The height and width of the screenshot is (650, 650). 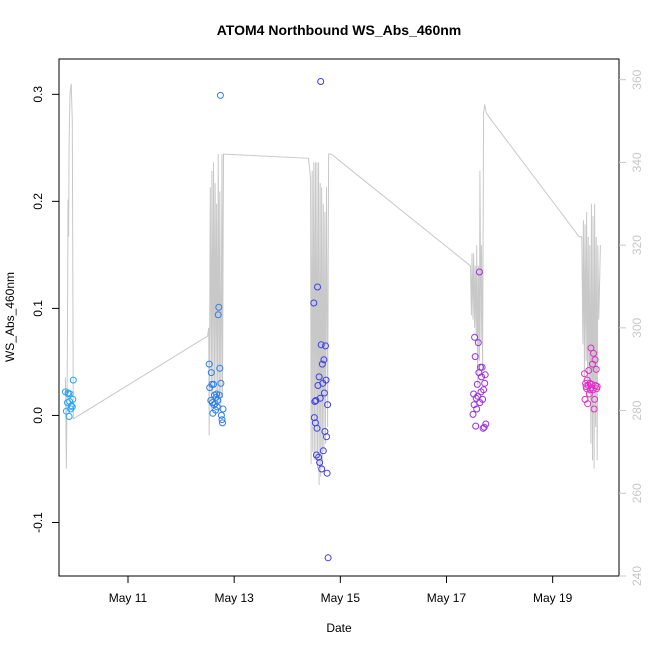 I want to click on chart-title: ATOM4 Northbound WS_Abs_460nm, so click(x=339, y=30).